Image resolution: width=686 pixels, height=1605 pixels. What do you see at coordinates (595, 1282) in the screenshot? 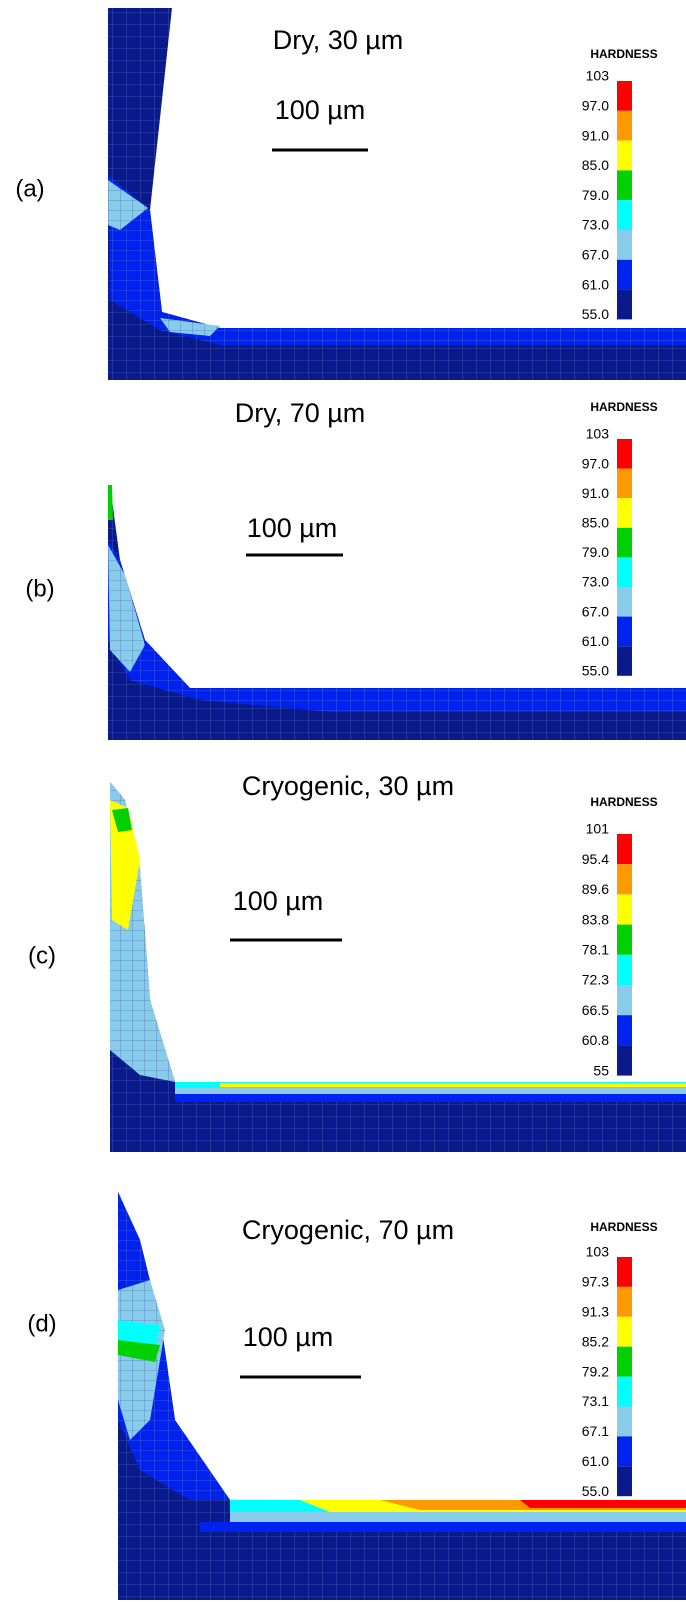
I see `legend-label: 97.3` at bounding box center [595, 1282].